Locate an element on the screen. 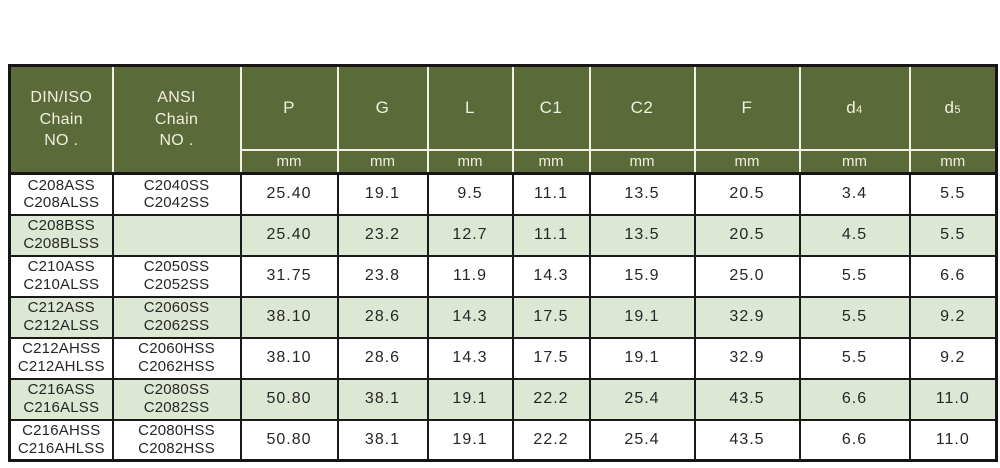 Image resolution: width=1000 pixels, height=468 pixels. column-header-label: C2 is located at coordinates (642, 107).